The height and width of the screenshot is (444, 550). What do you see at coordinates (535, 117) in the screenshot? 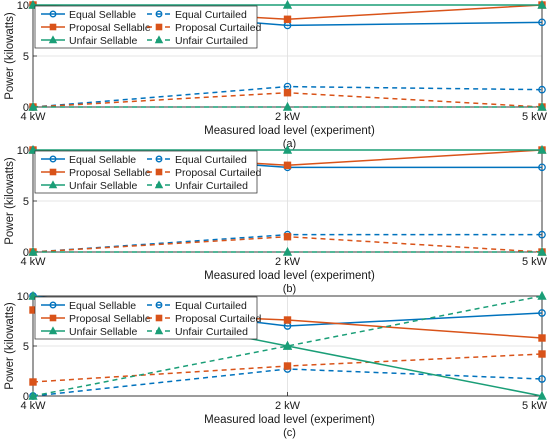
I see `x-tick-label: 5 kW` at bounding box center [535, 117].